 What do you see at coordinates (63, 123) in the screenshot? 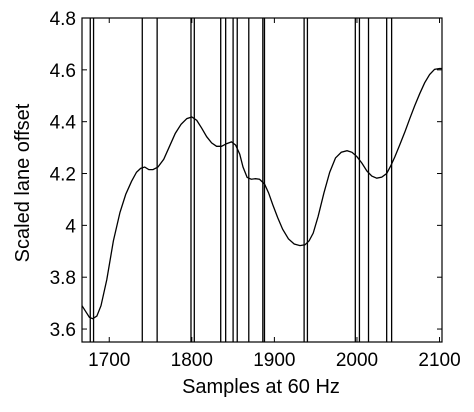
I see `y-tick-label: 4.4` at bounding box center [63, 123].